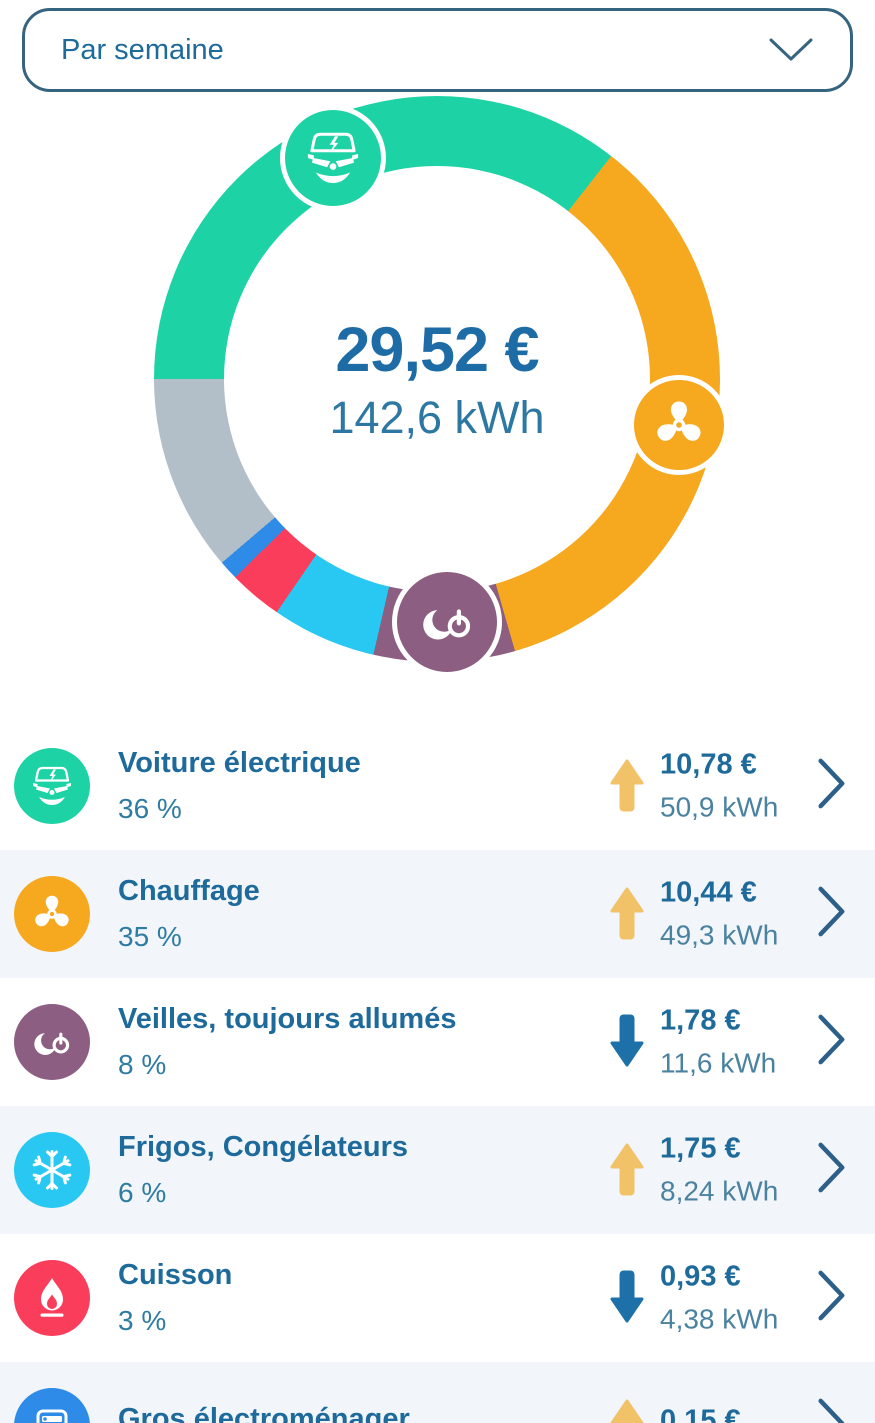 The height and width of the screenshot is (1423, 875). I want to click on row-cuisson: Cuisson 3 % 0,93 € 4,38 kWh, so click(437, 1298).